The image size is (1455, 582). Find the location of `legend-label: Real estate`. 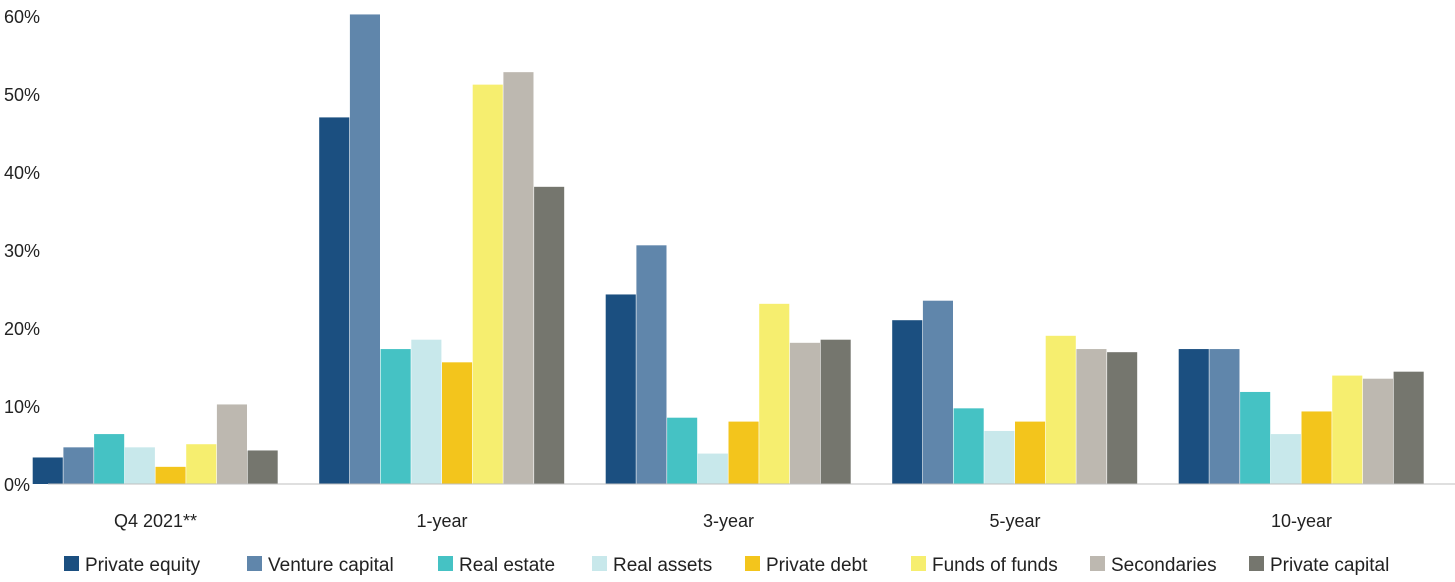

legend-label: Real estate is located at coordinates (507, 565).